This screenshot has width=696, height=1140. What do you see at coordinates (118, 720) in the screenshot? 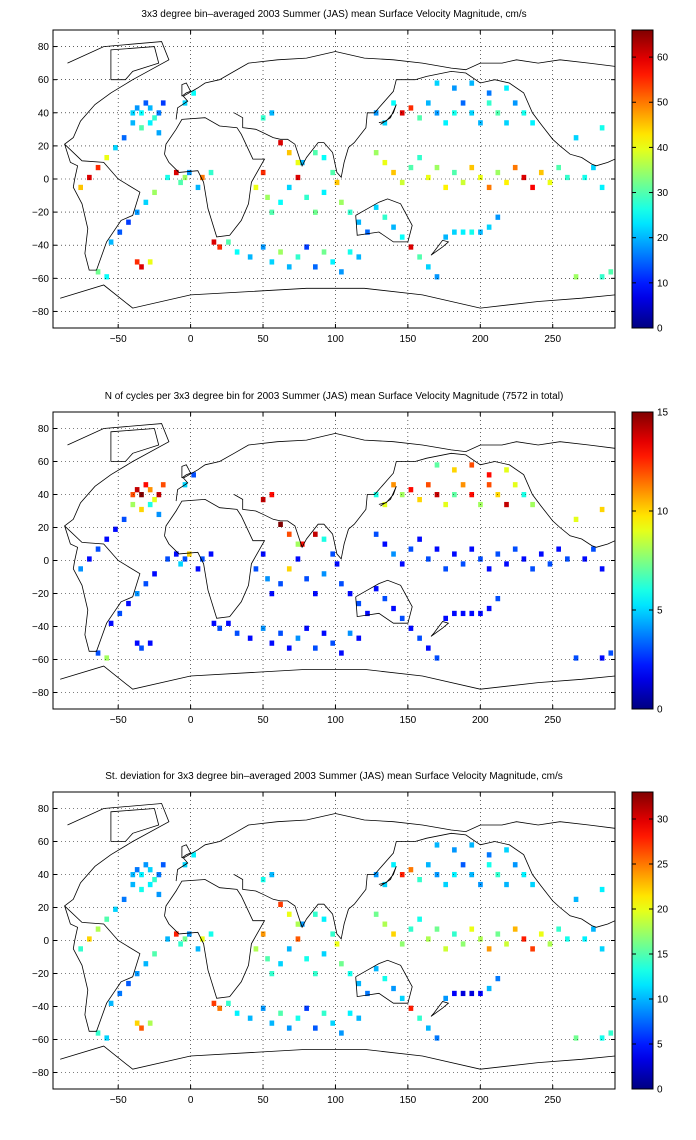
I see `x-tick-label: −50` at bounding box center [118, 720].